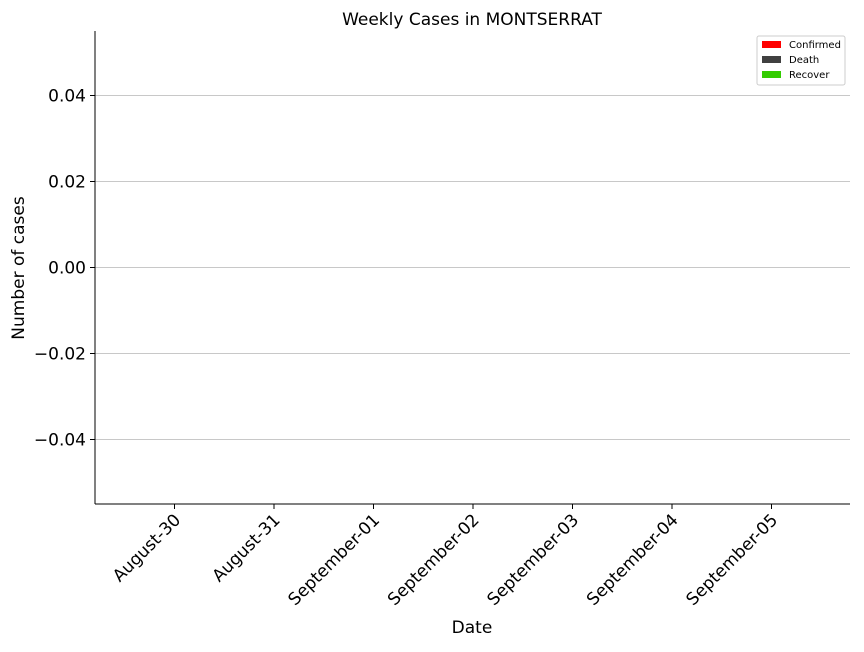  What do you see at coordinates (815, 45) in the screenshot?
I see `legend-label-confirmed: Confirmed` at bounding box center [815, 45].